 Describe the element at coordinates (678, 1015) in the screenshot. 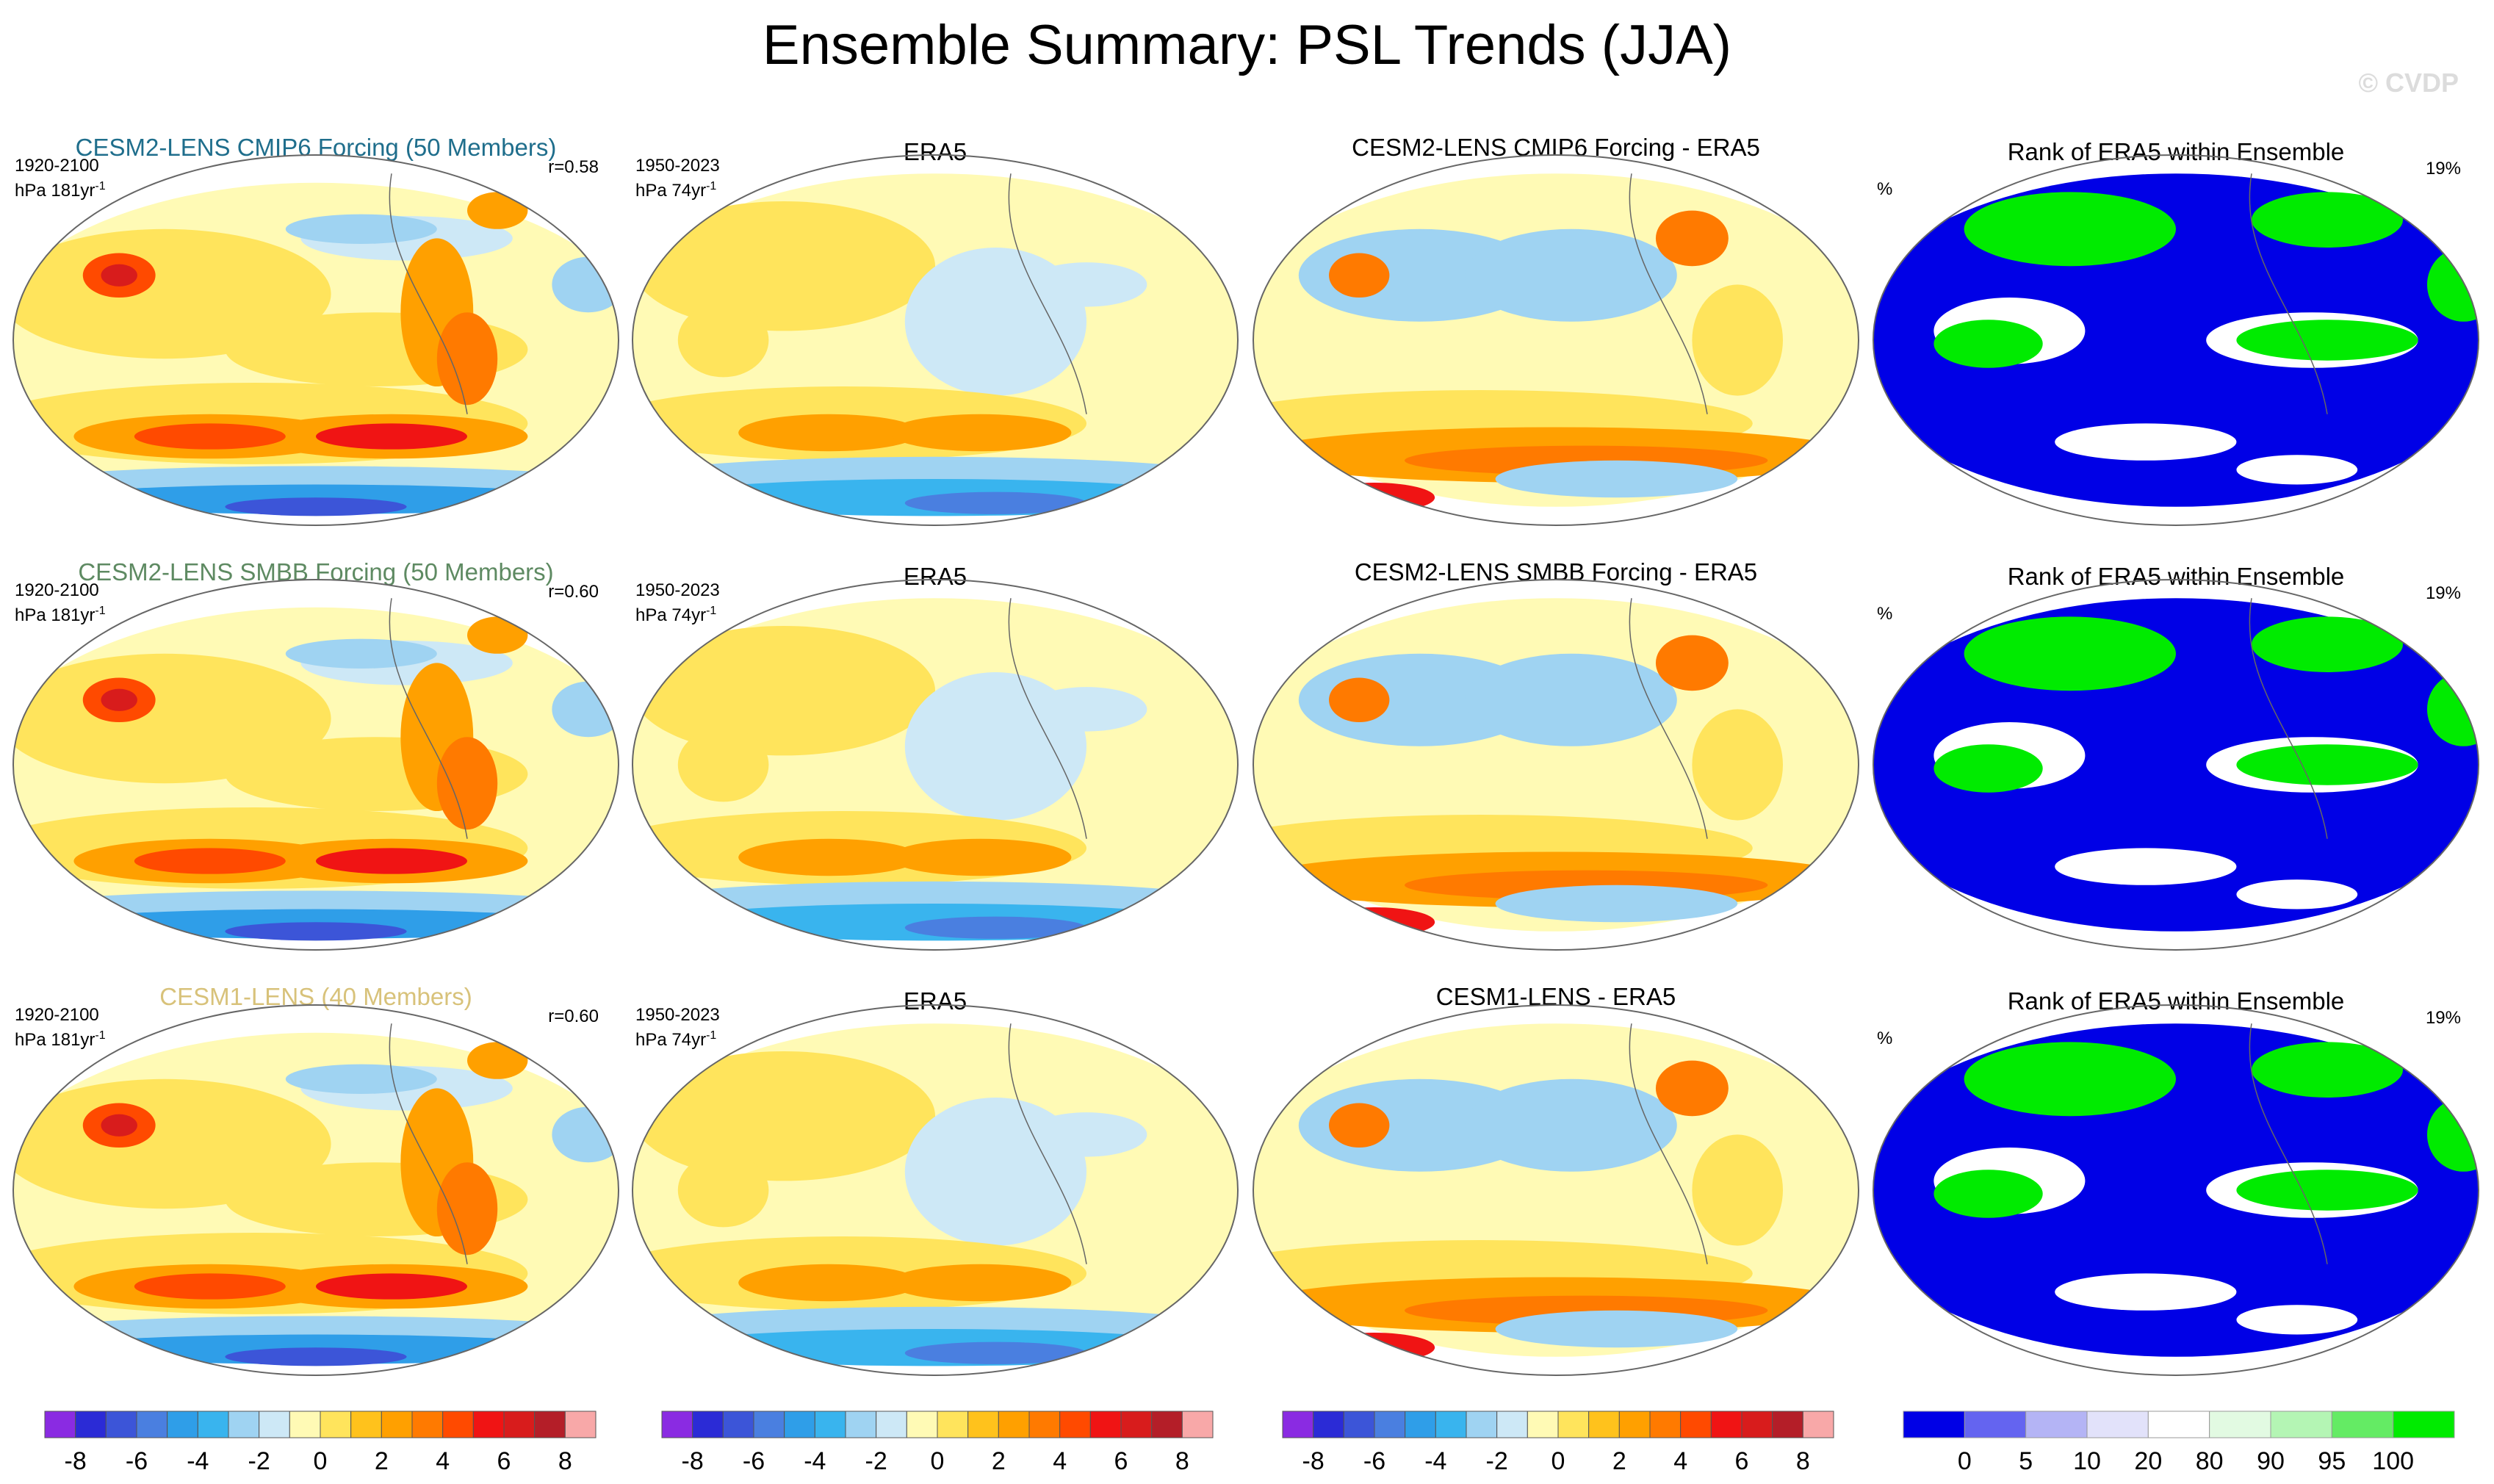

I see `era5-period: 1950-2023` at that location.